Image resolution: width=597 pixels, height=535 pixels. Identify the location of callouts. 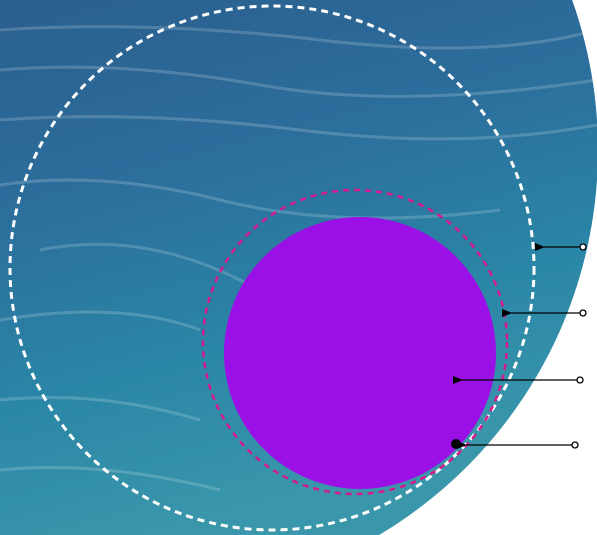
(520, 346).